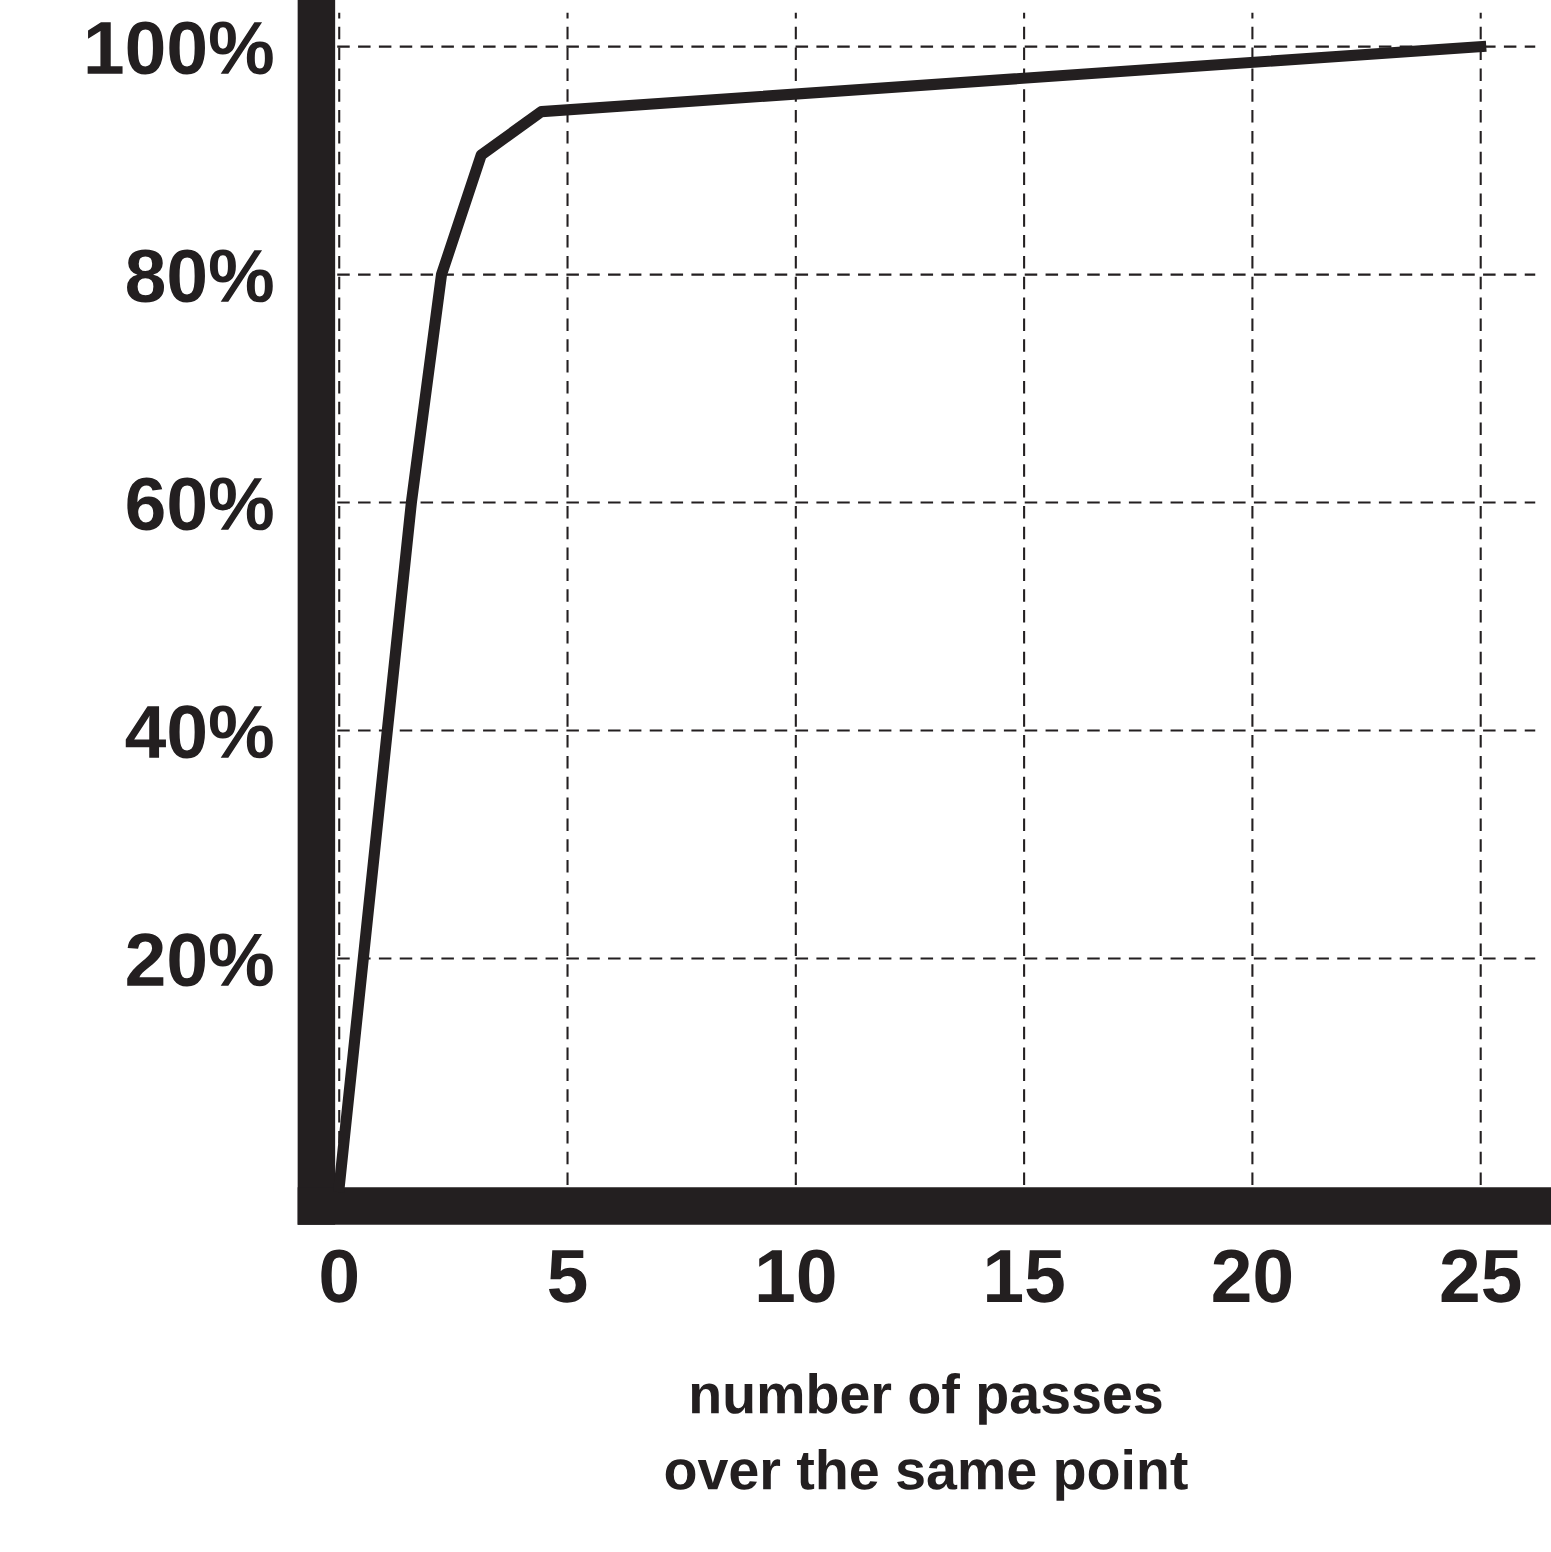 The width and height of the screenshot is (1551, 1552). Describe the element at coordinates (796, 1276) in the screenshot. I see `x-tick-label: 10` at that location.